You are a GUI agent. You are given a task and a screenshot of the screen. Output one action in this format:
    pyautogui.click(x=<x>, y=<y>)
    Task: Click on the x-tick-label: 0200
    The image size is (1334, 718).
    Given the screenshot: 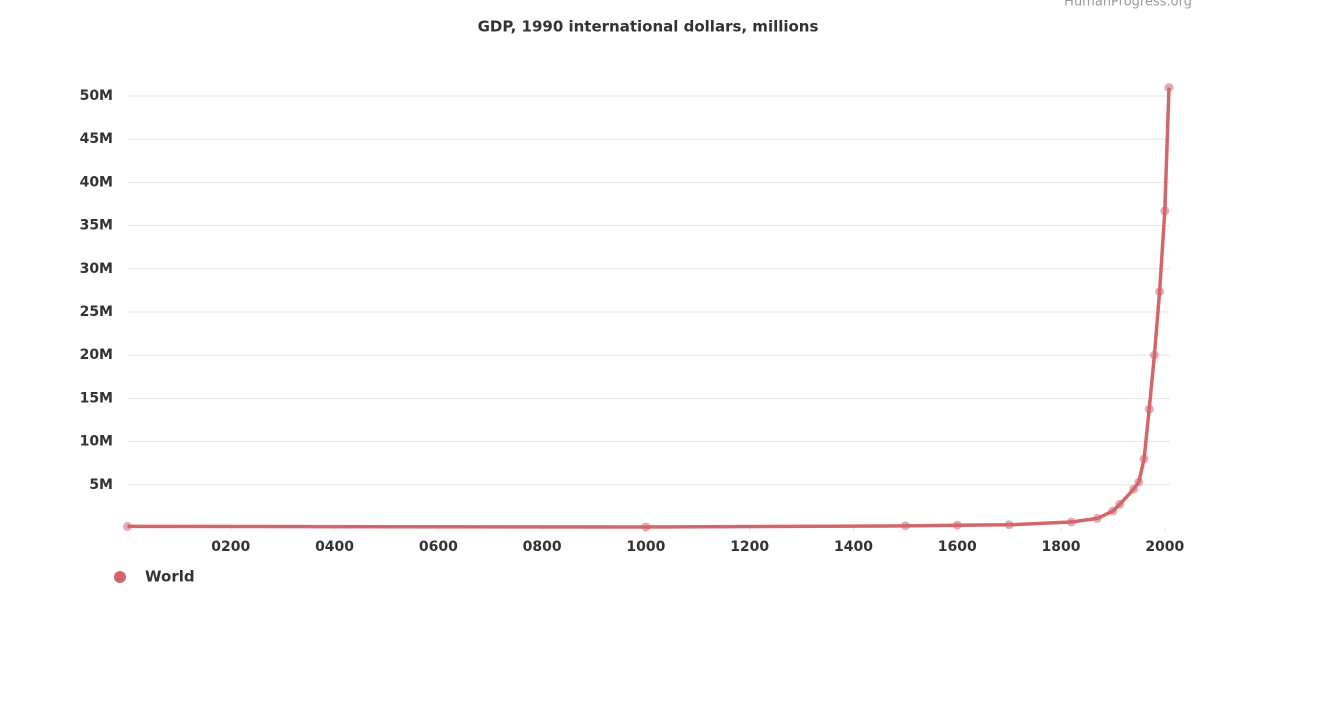 What is the action you would take?
    pyautogui.click(x=230, y=547)
    